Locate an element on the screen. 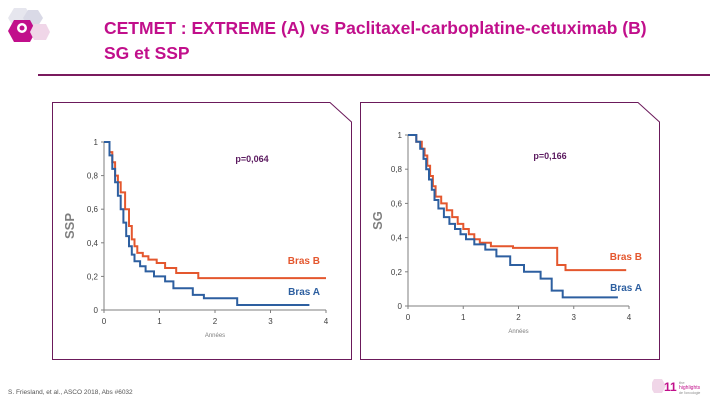  conference-logo is located at coordinates (29, 25).